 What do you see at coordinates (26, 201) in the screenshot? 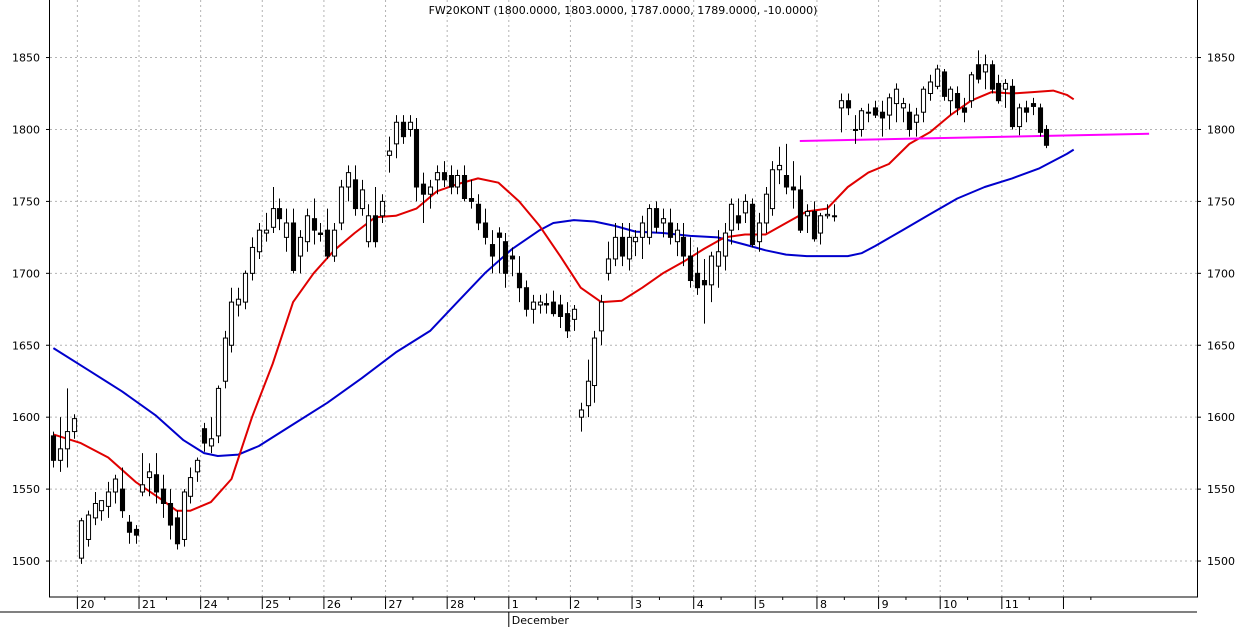
I see `y-tick-label-left: 1750` at bounding box center [26, 201].